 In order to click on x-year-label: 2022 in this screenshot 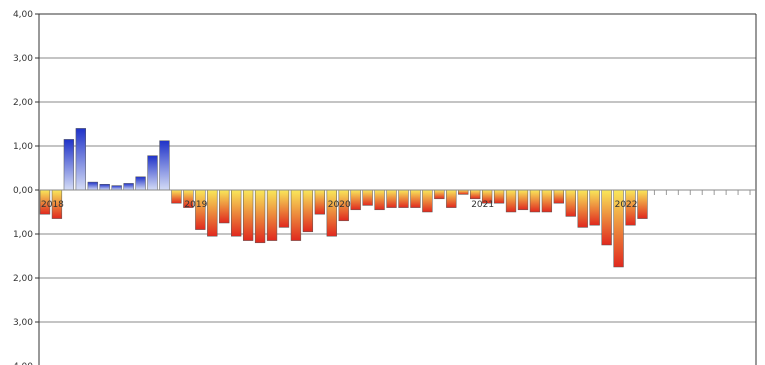, I will do `click(626, 205)`.